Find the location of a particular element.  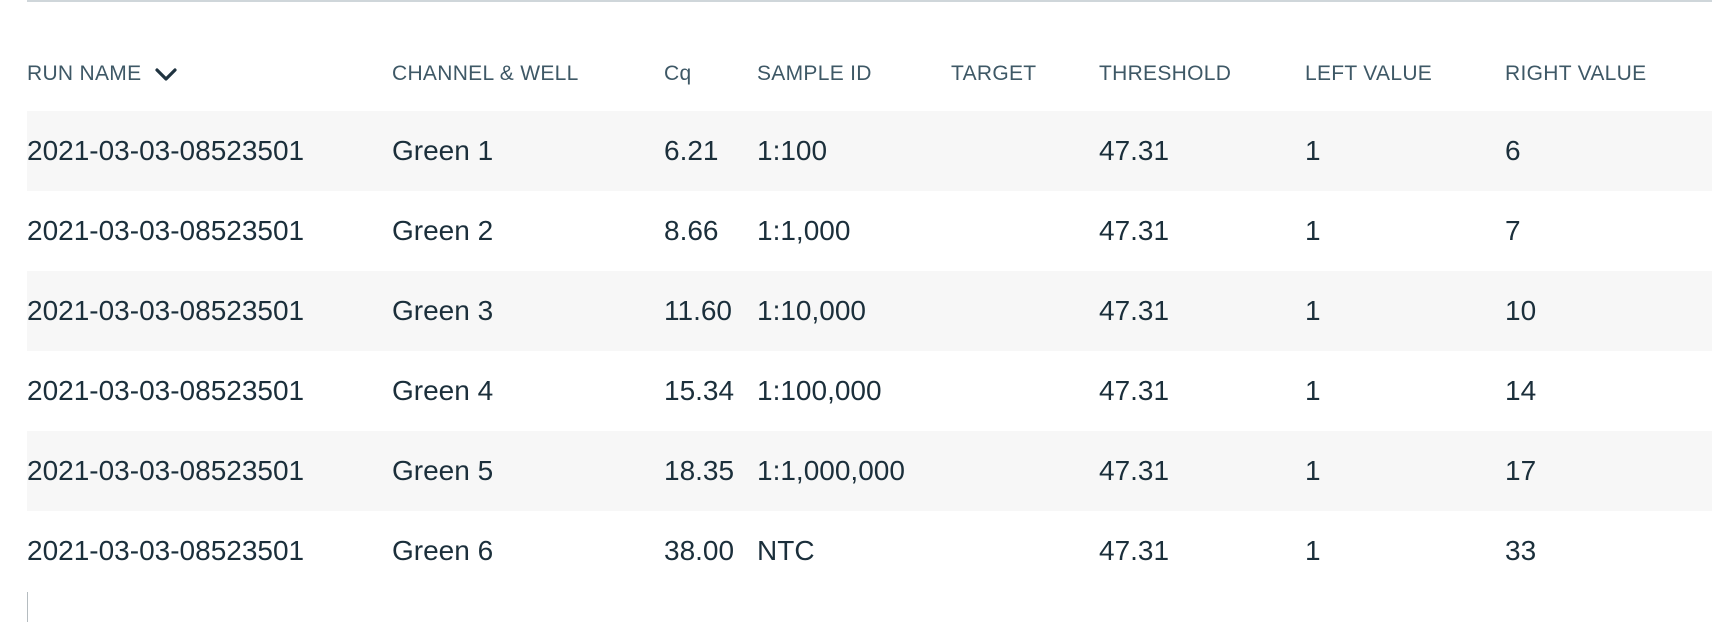

top-divider is located at coordinates (869, 1).